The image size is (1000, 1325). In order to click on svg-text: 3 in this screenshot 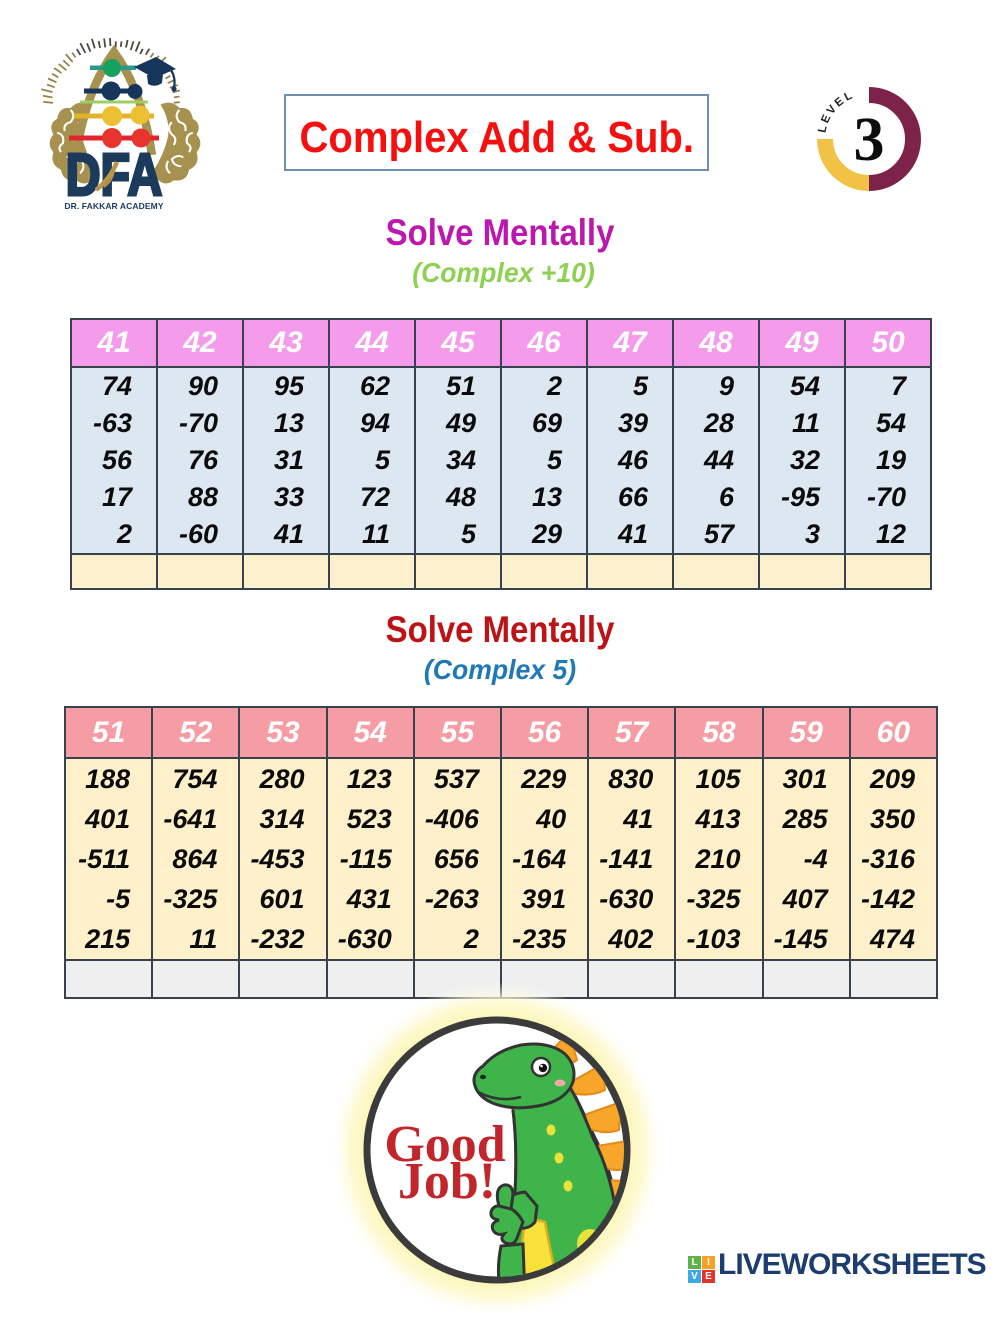, I will do `click(869, 140)`.